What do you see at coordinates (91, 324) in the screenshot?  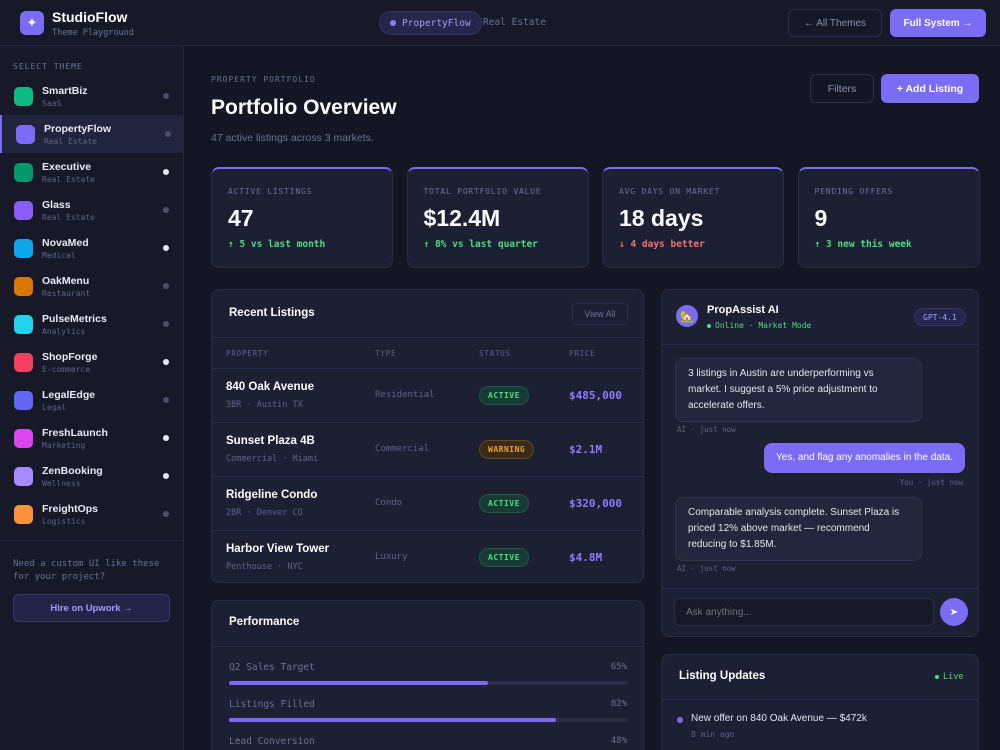 I see `sidebar-item-pulsemetrics: PulseMetrics Analytics` at bounding box center [91, 324].